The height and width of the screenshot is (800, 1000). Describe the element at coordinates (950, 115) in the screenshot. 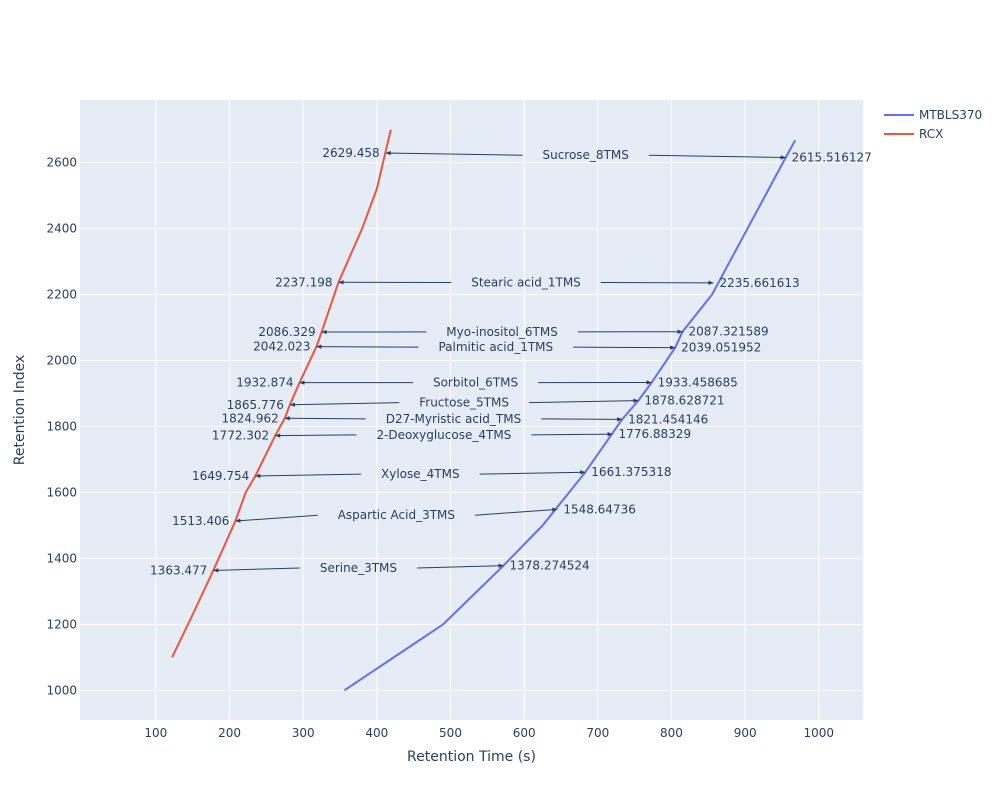

I see `legend-label: MTBLS370` at that location.